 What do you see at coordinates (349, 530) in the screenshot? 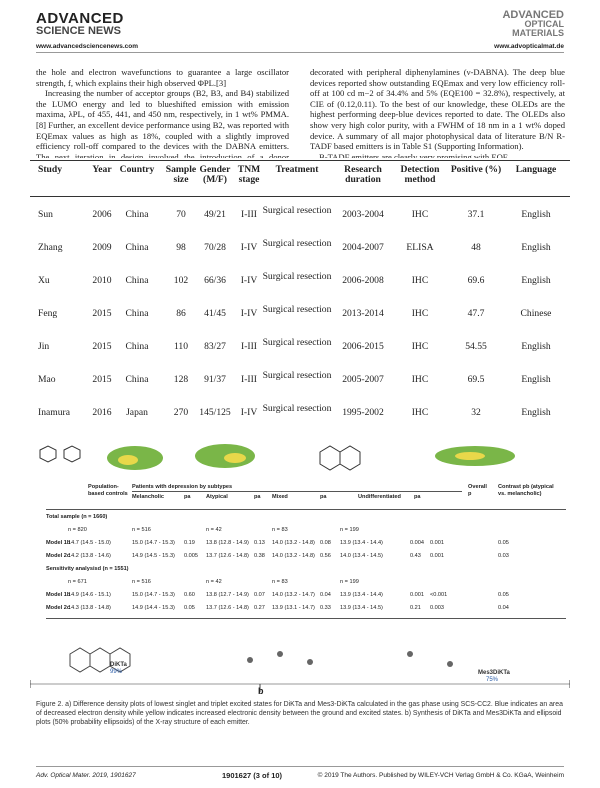
I see `count-cell: n = 199` at bounding box center [349, 530].